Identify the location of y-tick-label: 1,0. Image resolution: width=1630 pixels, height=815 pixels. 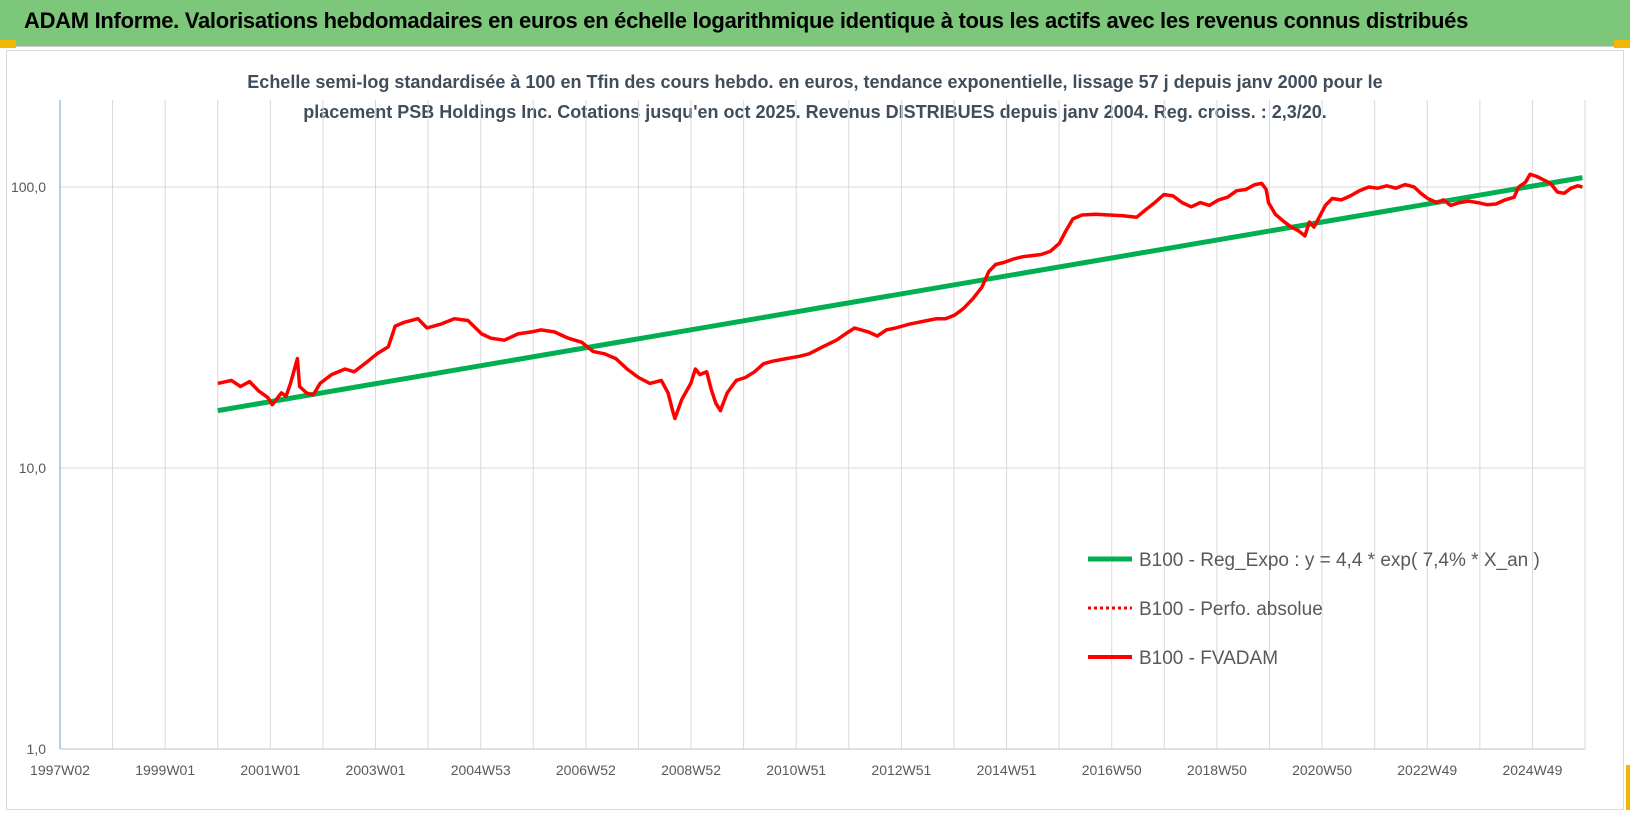
(37, 749).